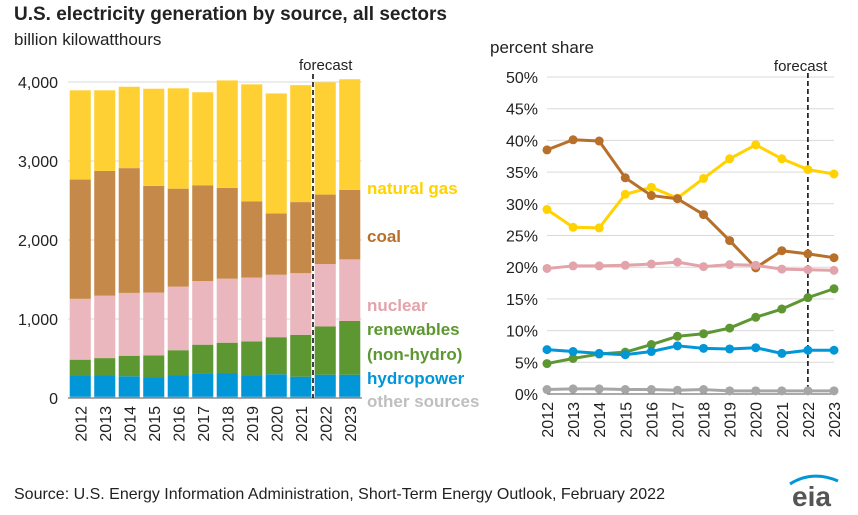 The height and width of the screenshot is (515, 858). Describe the element at coordinates (80, 397) in the screenshot. I see `bar-other-2012` at that location.